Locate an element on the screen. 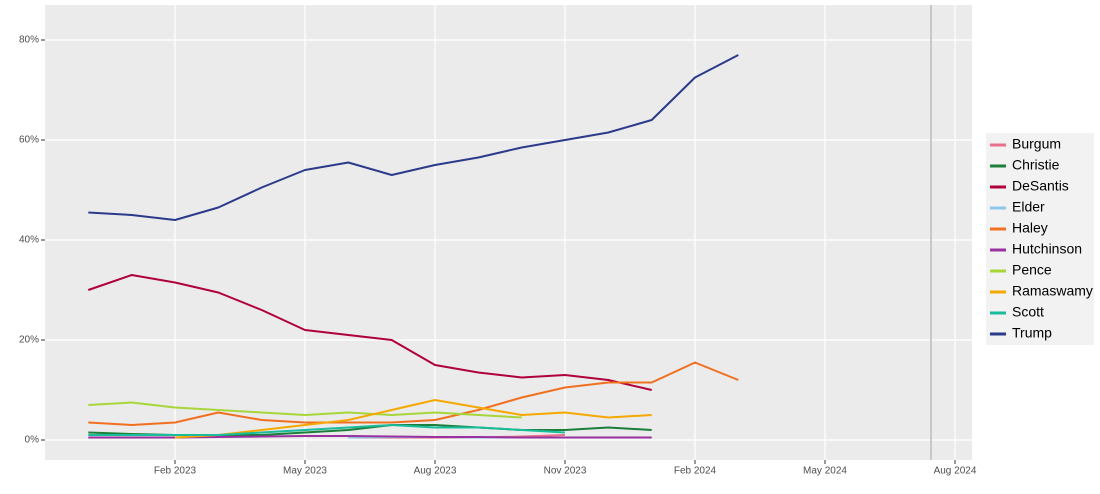  y-tick-label: 20% is located at coordinates (29, 340).